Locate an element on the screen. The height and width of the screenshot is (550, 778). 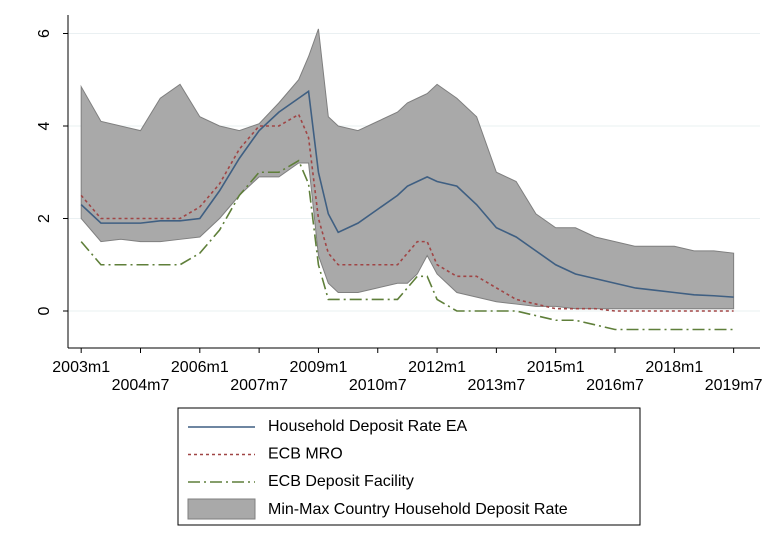
x-tick-label: 2012m1 is located at coordinates (437, 367).